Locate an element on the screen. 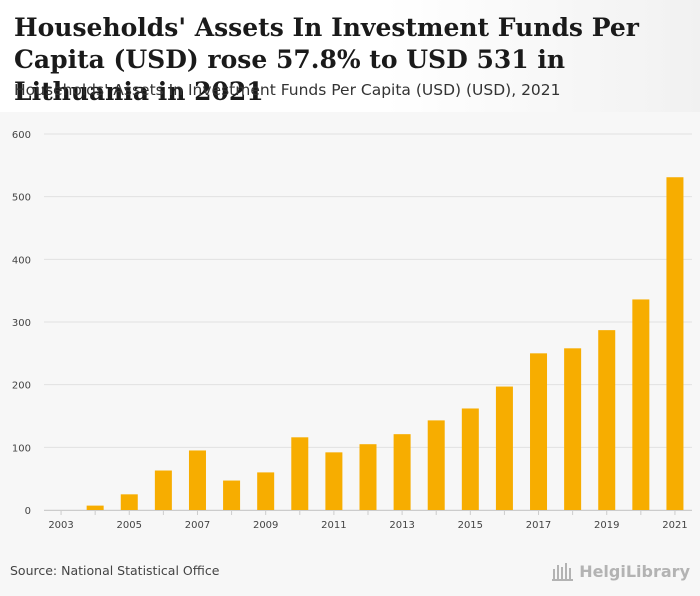  source-note: Source: National Statistical Office is located at coordinates (115, 570).